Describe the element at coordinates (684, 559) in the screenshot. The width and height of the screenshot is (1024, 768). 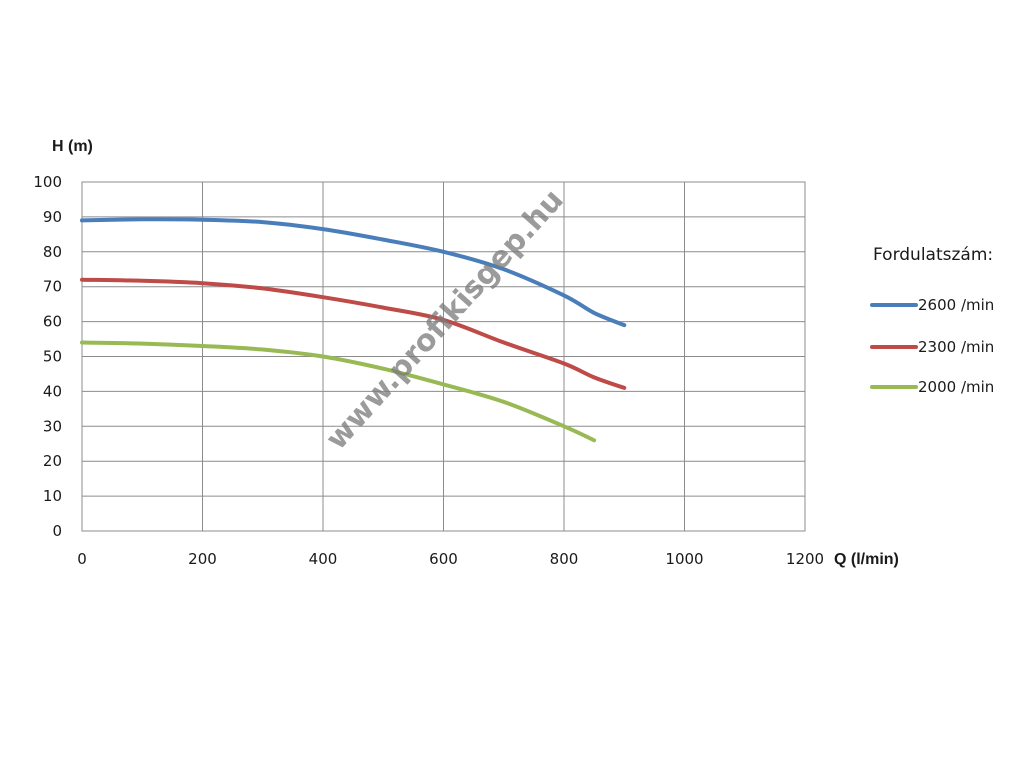
I see `x-tick-label: 1000` at that location.